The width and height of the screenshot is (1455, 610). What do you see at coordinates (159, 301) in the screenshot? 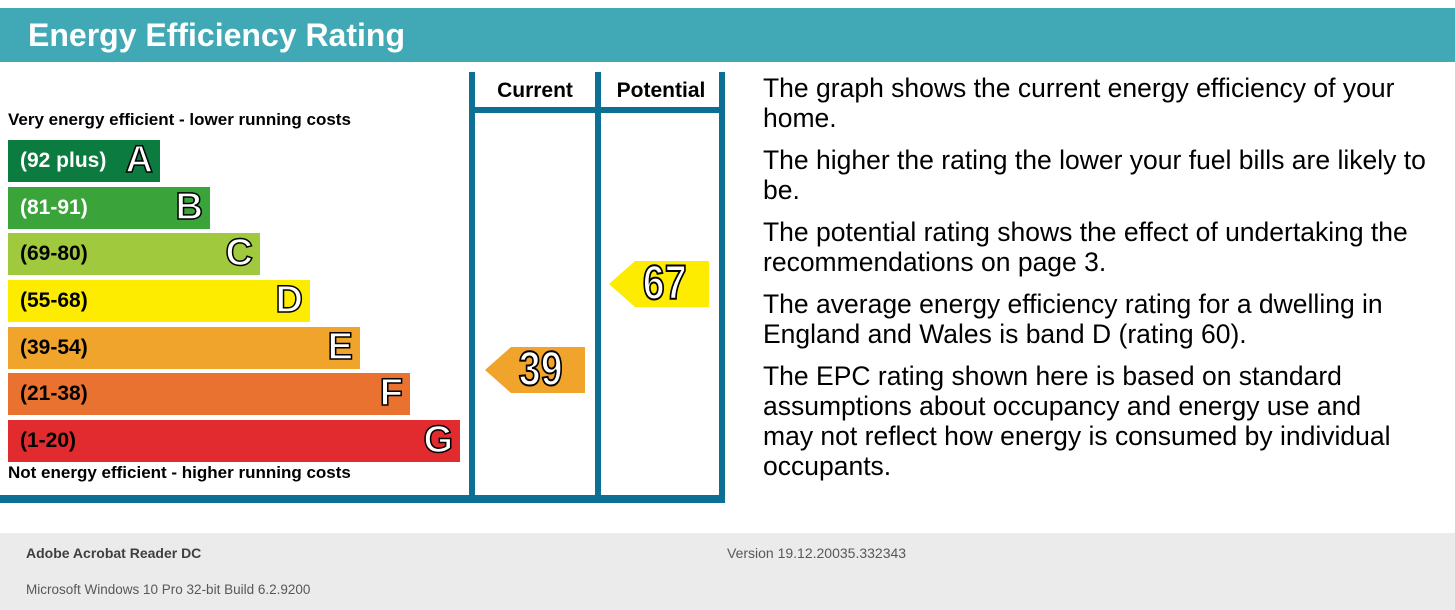
I see `band-d: (55-68) D` at bounding box center [159, 301].